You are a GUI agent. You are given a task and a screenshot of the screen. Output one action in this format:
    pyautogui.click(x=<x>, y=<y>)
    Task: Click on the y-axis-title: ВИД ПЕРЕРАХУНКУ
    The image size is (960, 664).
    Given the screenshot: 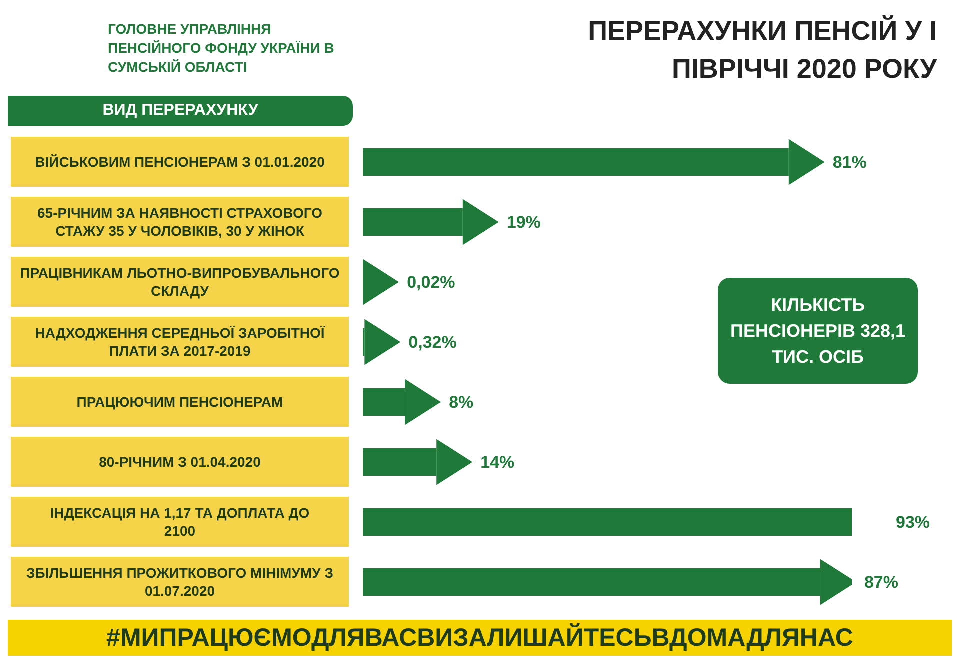 What is the action you would take?
    pyautogui.click(x=180, y=111)
    